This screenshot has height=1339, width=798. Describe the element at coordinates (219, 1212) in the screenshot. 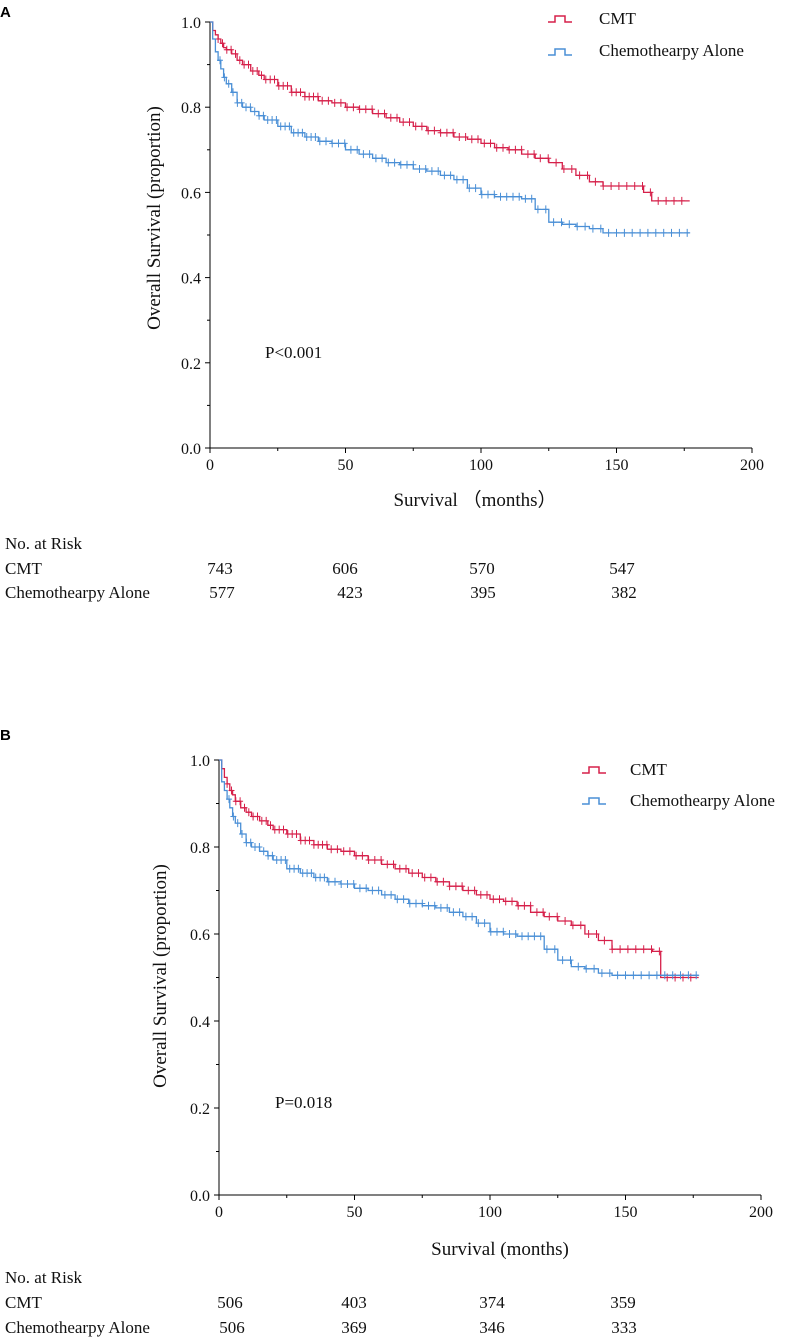

I see `x-tick-label: 0` at that location.